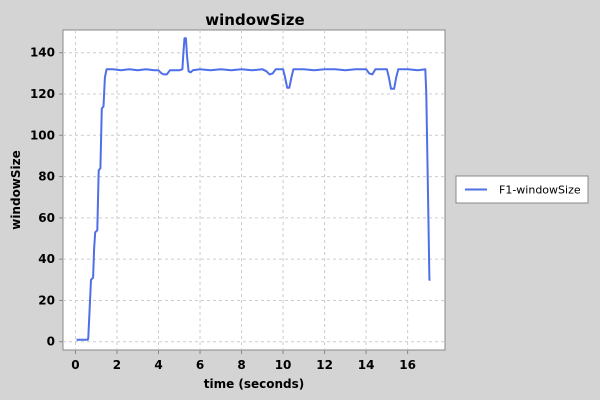 The width and height of the screenshot is (600, 400). Describe the element at coordinates (117, 365) in the screenshot. I see `x-tick-label: 2` at that location.